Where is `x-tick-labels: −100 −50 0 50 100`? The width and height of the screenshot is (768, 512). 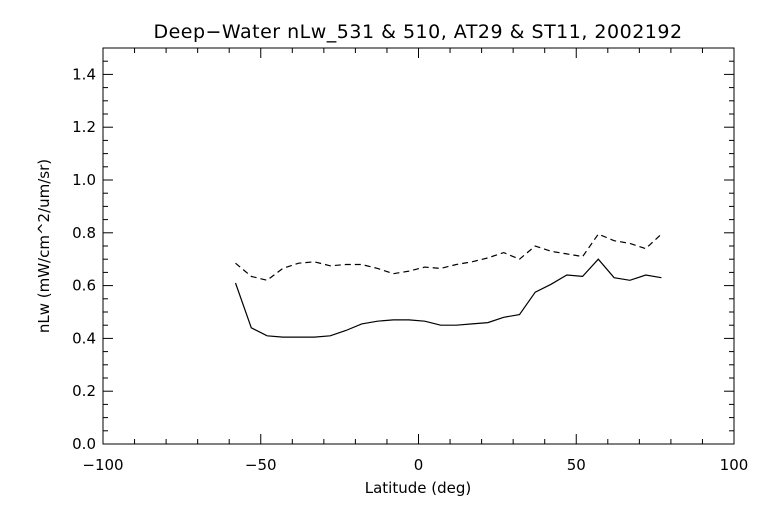 x-tick-labels: −100 −50 0 50 100 is located at coordinates (415, 465).